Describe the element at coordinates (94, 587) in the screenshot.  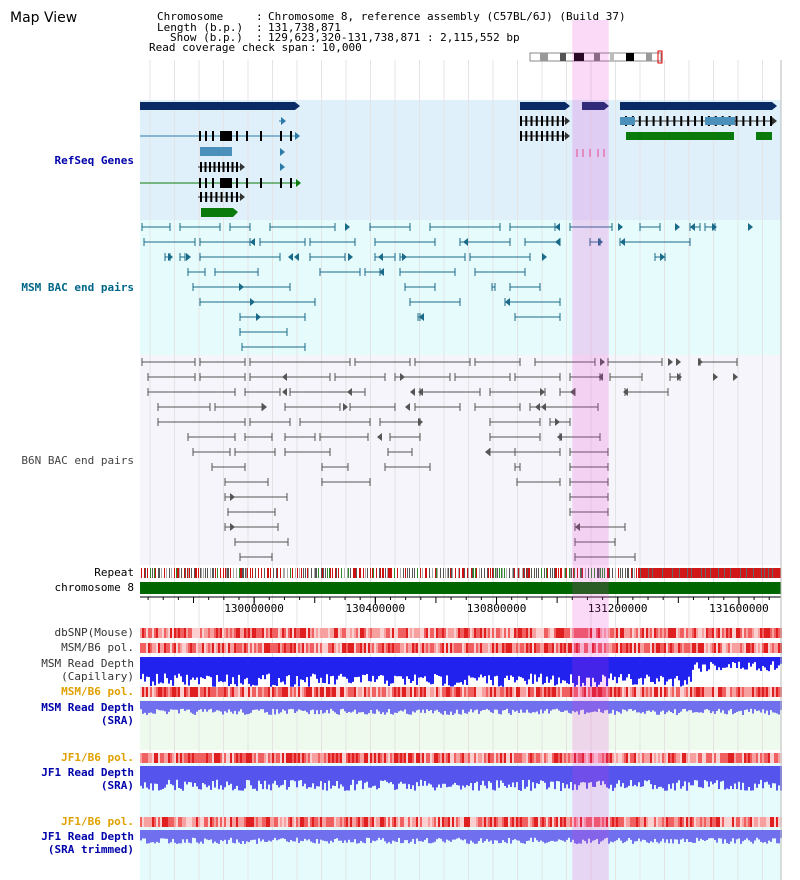
I see `chromosome-track-label: chromosome 8` at that location.